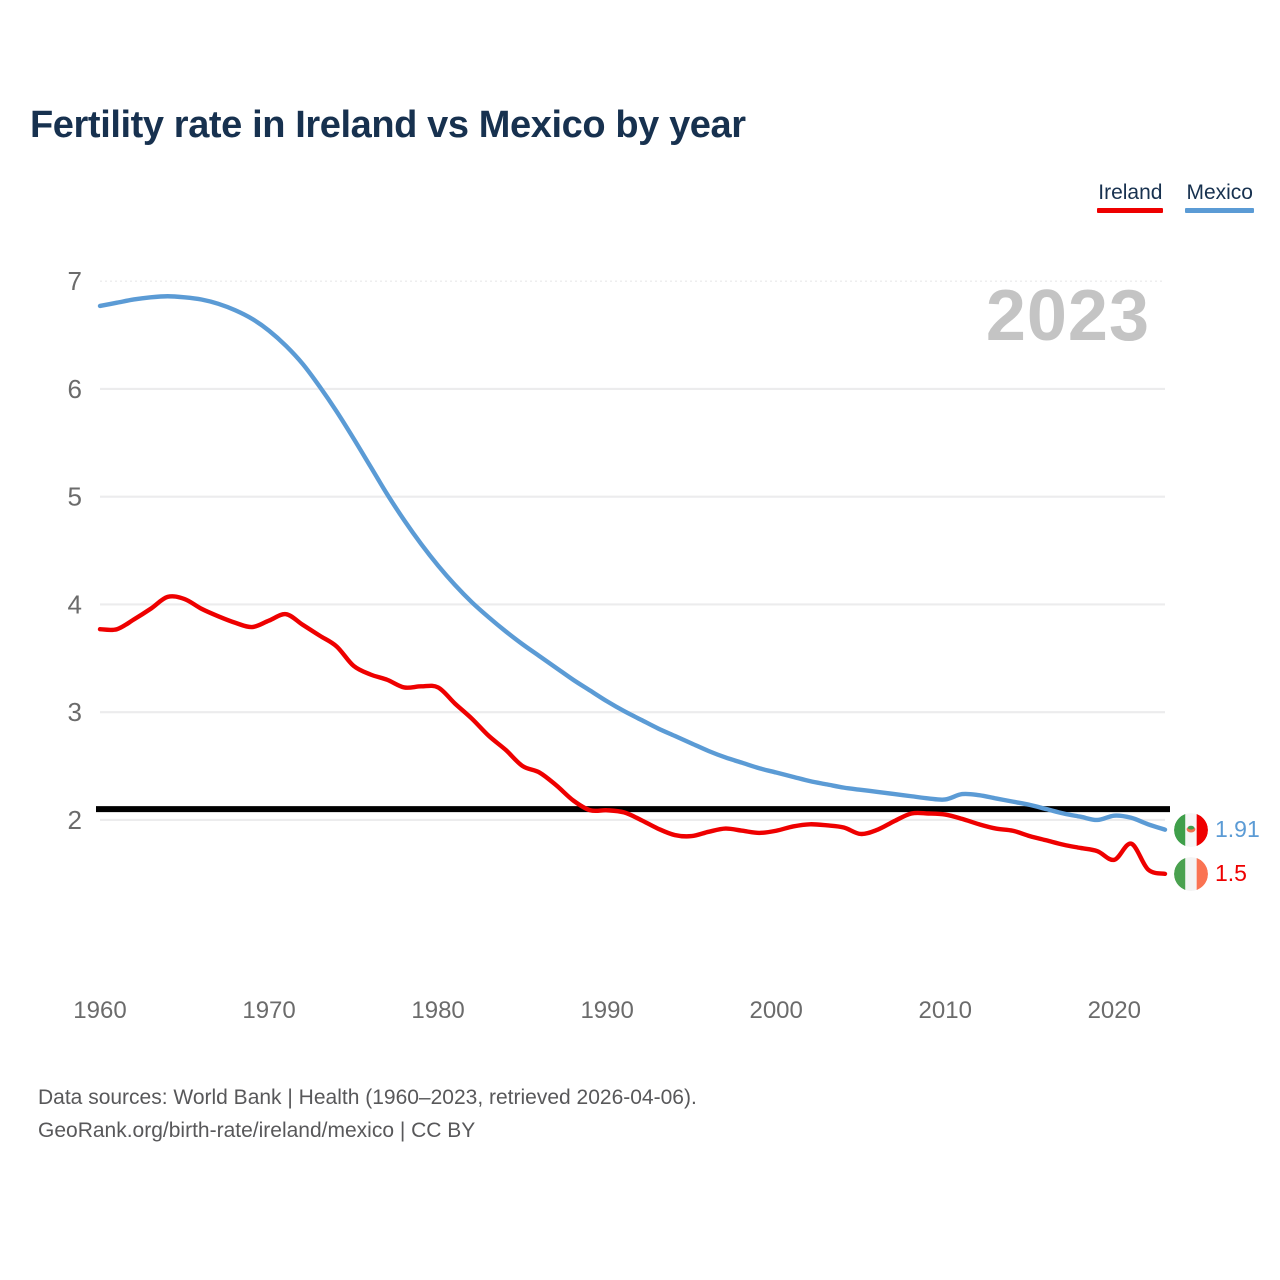 This screenshot has width=1280, height=1280. Describe the element at coordinates (1175, 197) in the screenshot. I see `chart-legend: Ireland Mexico` at that location.